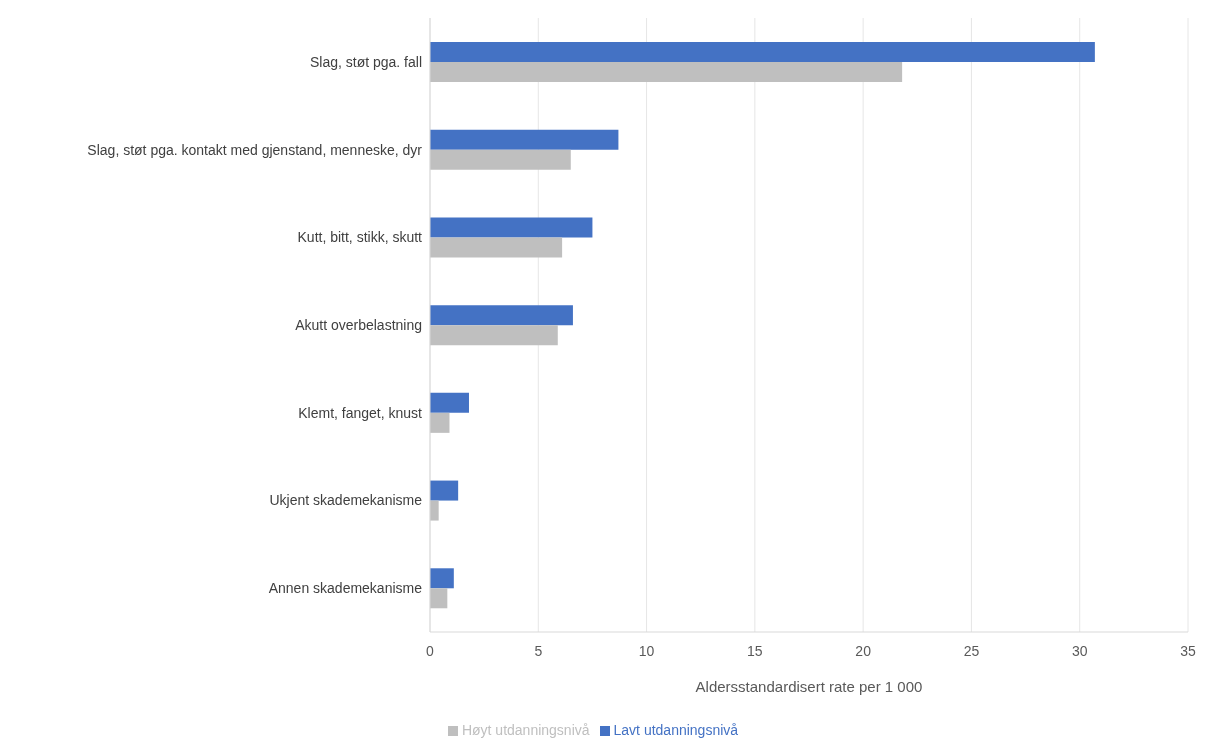  Describe the element at coordinates (346, 500) in the screenshot. I see `y-tick-label: Ukjent skademekanisme` at that location.